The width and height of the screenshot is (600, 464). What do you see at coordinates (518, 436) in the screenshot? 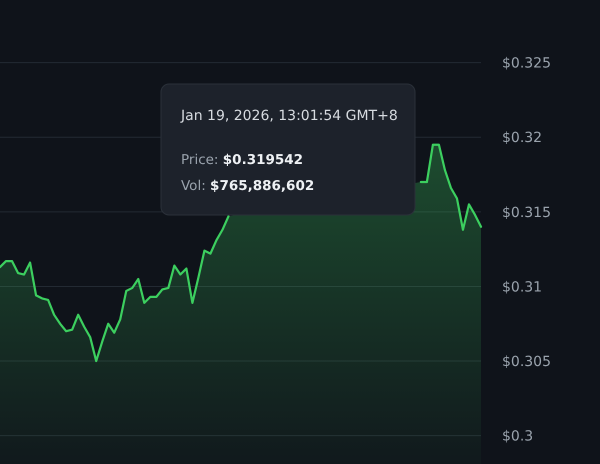
I see `y-tick-label: $0.3` at bounding box center [518, 436].